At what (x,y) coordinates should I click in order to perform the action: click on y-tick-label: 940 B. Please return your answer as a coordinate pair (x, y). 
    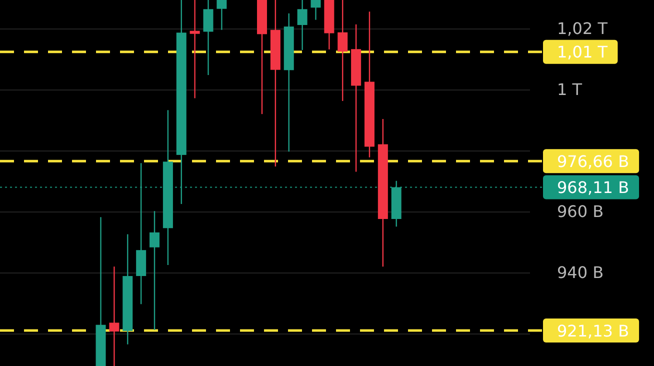
    Looking at the image, I should click on (580, 272).